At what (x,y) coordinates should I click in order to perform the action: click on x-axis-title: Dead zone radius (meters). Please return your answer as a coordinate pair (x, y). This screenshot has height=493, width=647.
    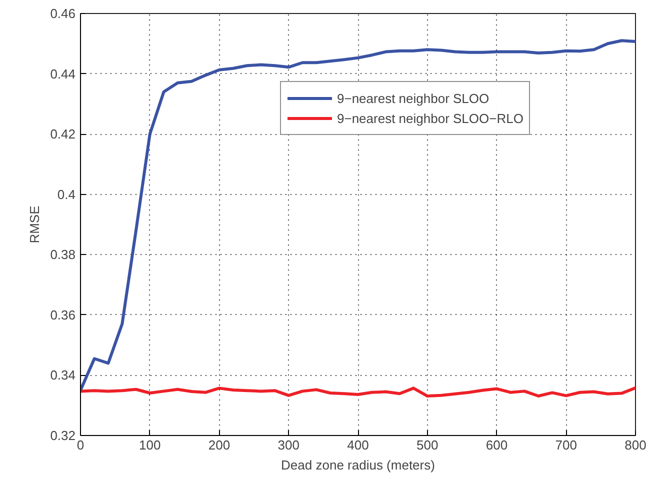
    Looking at the image, I should click on (358, 465).